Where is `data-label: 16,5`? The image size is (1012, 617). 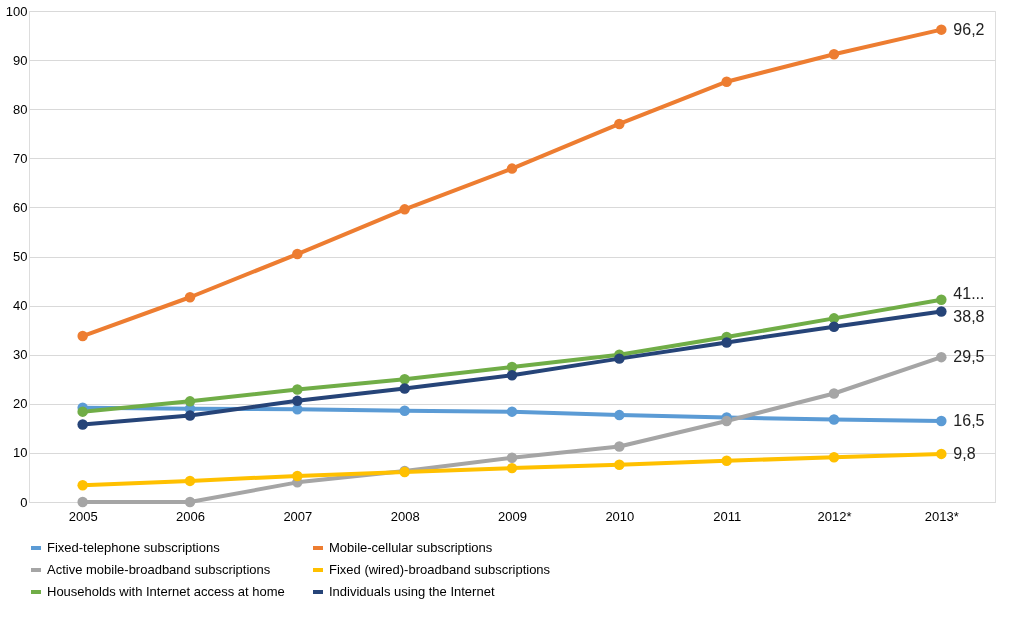 data-label: 16,5 is located at coordinates (969, 420).